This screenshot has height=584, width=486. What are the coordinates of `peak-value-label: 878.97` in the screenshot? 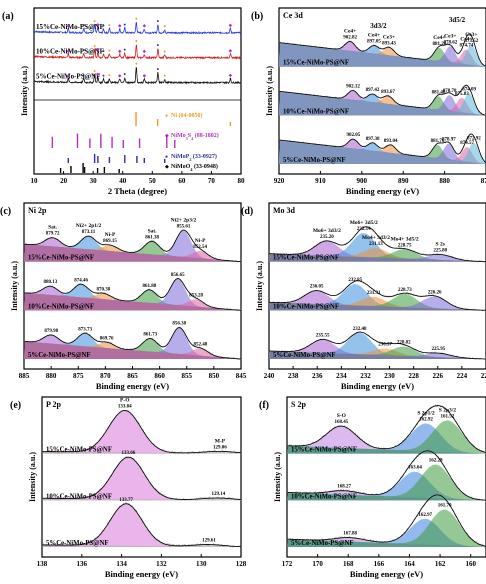 It's located at (449, 140).